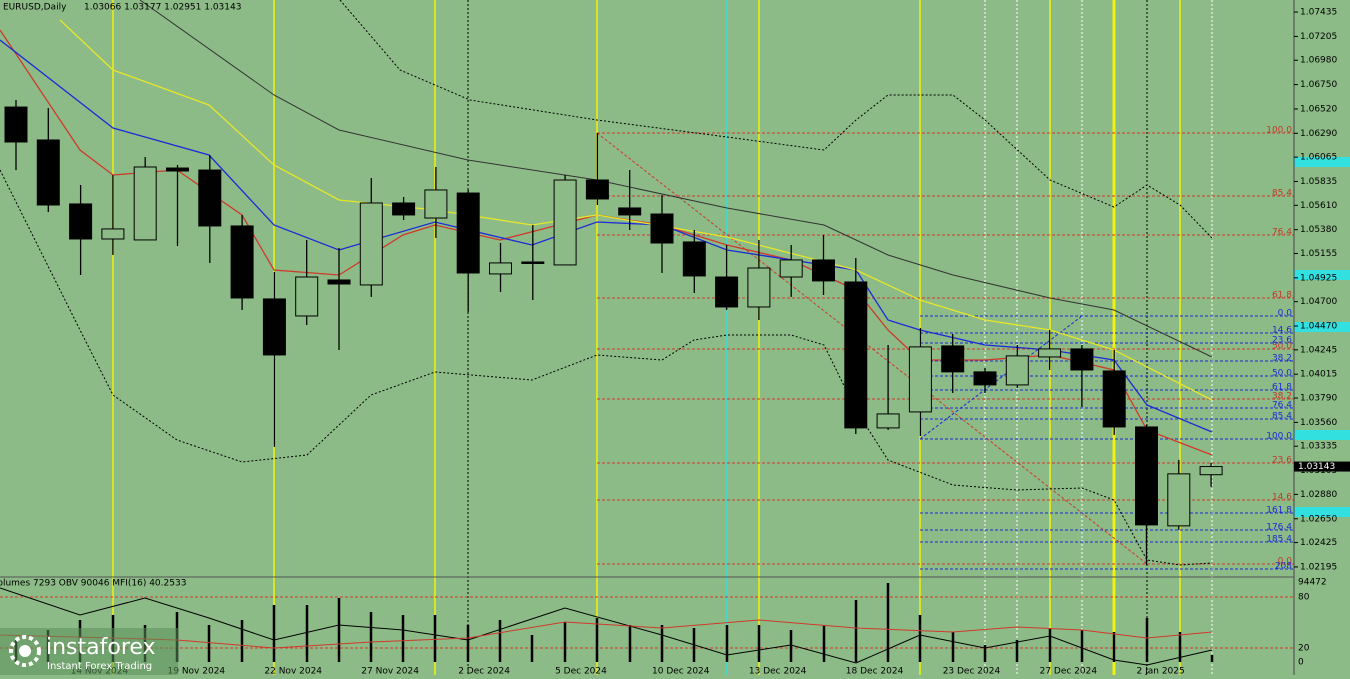  What do you see at coordinates (1279, 540) in the screenshot?
I see `fib-label: 185.4` at bounding box center [1279, 540].